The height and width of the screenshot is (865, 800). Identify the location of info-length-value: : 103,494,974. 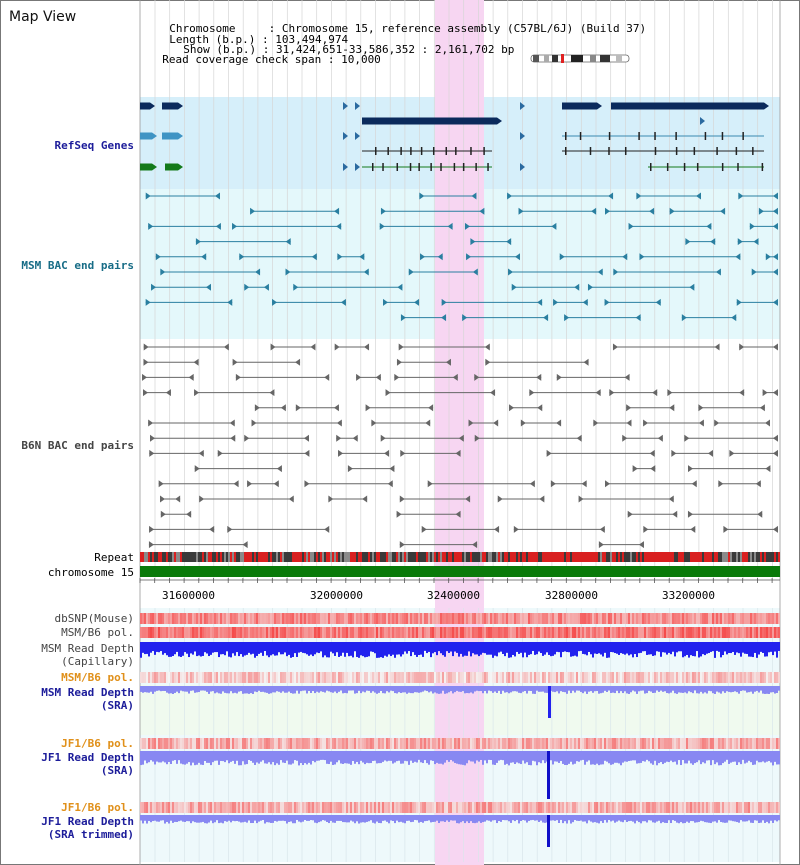
(305, 39).